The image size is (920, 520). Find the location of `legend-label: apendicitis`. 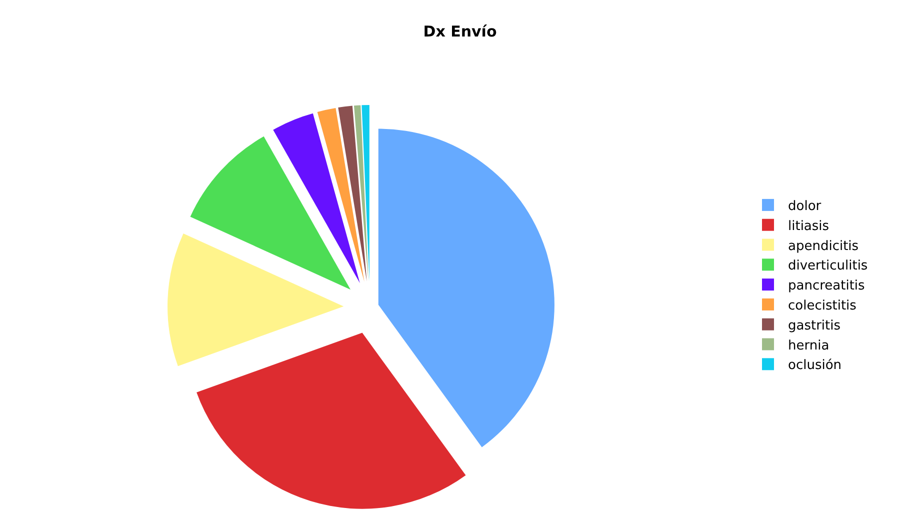

legend-label: apendicitis is located at coordinates (823, 246).